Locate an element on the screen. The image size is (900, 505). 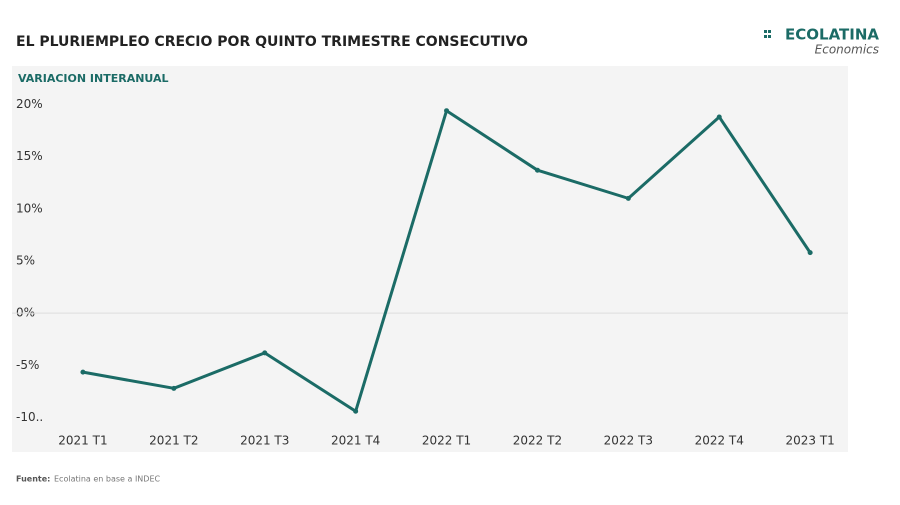
y-tick-label: 20% is located at coordinates (29, 104).